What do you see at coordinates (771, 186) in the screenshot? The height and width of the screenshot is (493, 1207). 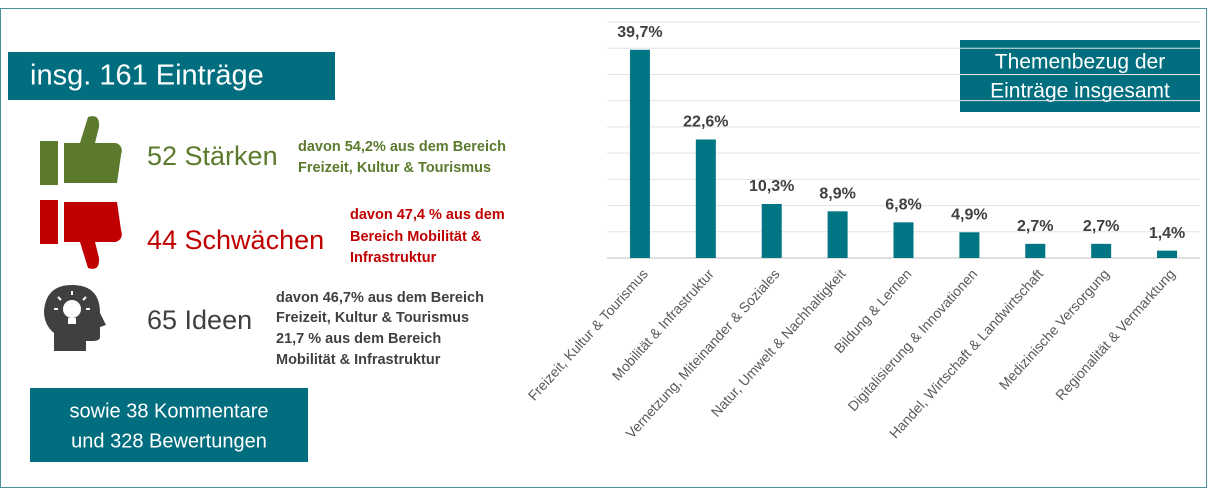 I see `value-label: 10,3%` at bounding box center [771, 186].